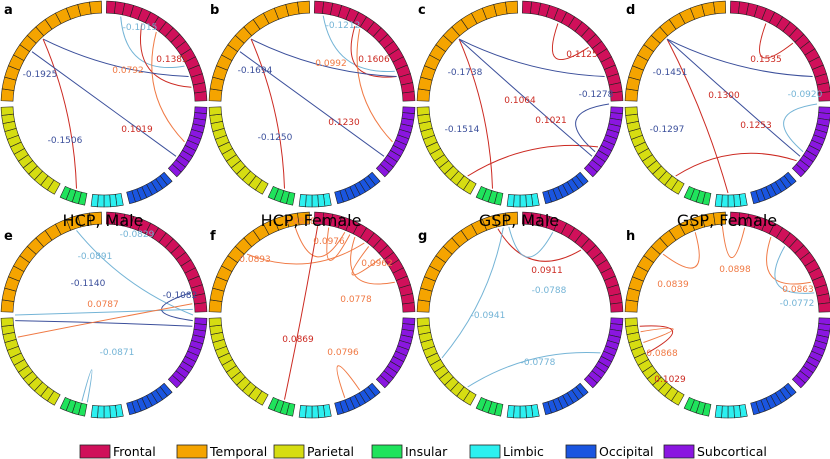 The height and width of the screenshot is (459, 830). I want to click on edge-weight-label: 0.0869, so click(298, 340).